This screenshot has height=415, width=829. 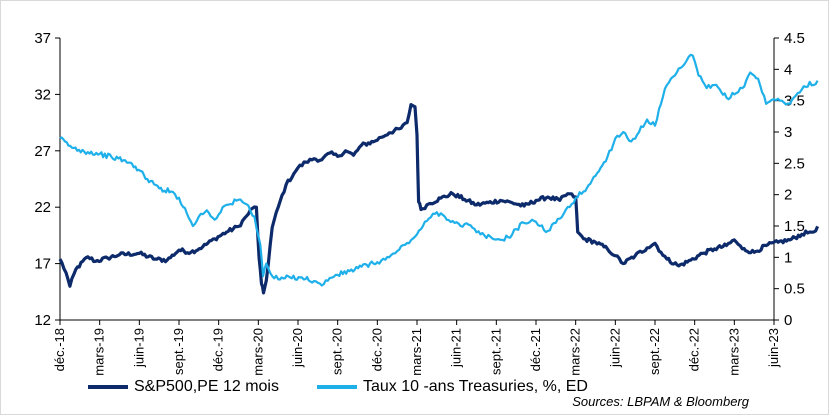 What do you see at coordinates (206, 386) in the screenshot?
I see `legend-label-pe: S&P500,PE 12 mois` at bounding box center [206, 386].